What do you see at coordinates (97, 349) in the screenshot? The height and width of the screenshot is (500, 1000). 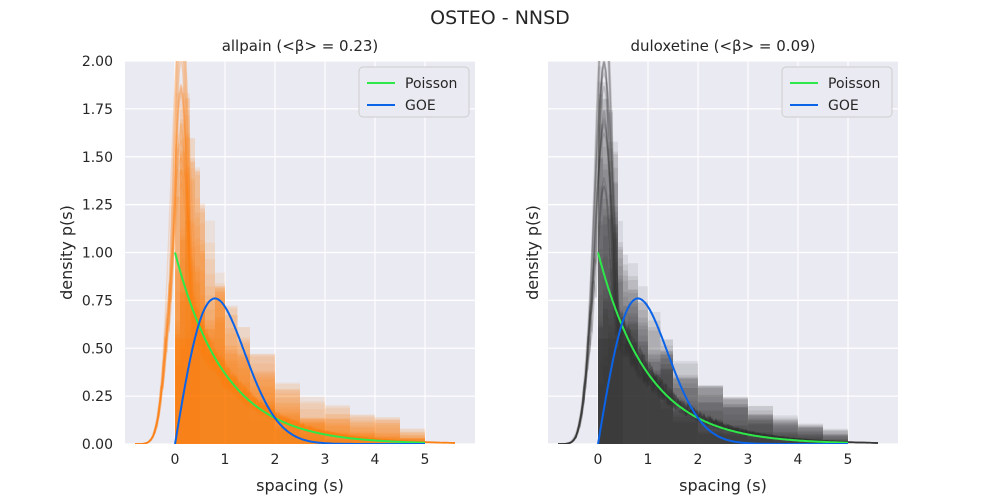 I see `y-tick-label: 0.50` at bounding box center [97, 349].